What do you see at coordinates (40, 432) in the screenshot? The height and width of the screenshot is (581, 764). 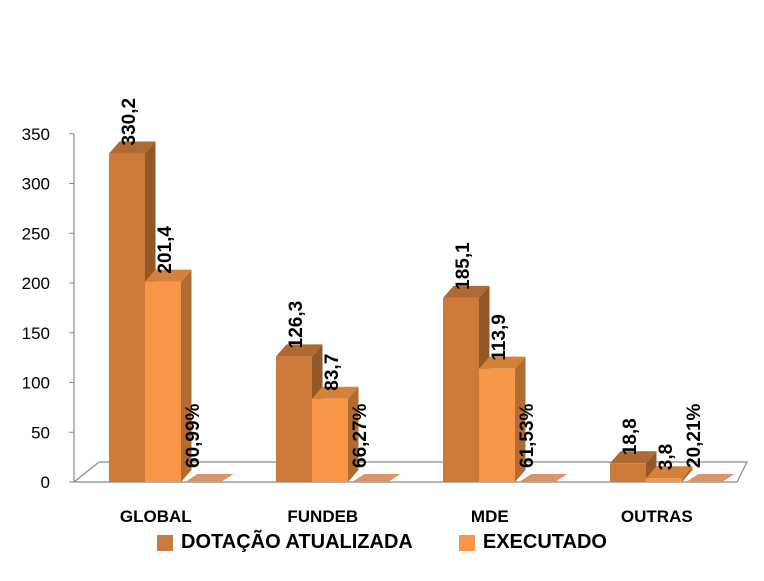 I see `y-tick-label: 50` at bounding box center [40, 432].